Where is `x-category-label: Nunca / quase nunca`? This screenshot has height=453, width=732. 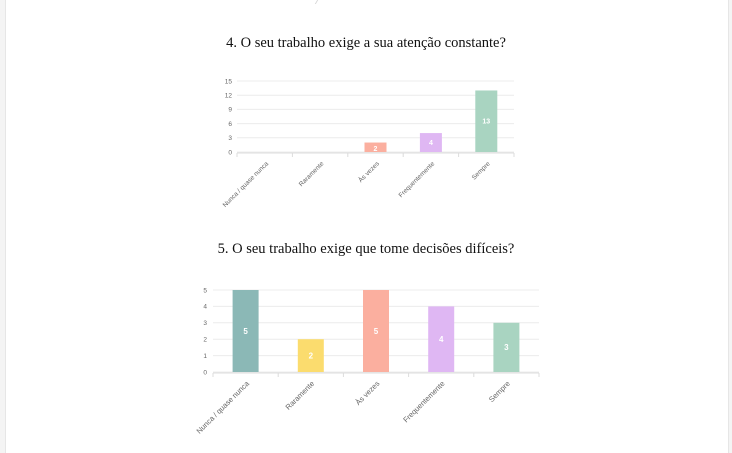 x-category-label: Nunca / quase nunca is located at coordinates (223, 406).